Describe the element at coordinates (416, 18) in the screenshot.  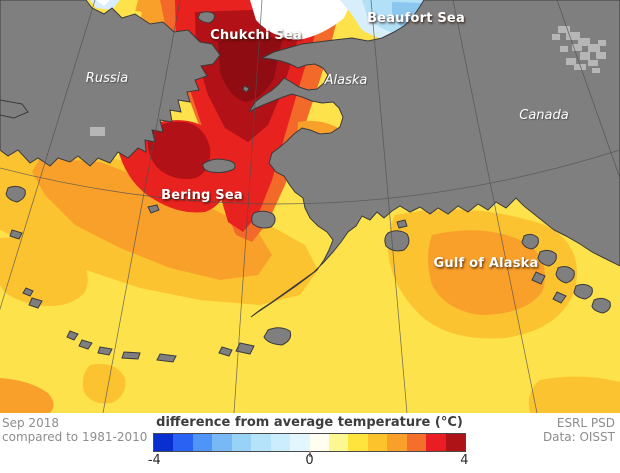
I see `label-beaufort-sea: Beaufort Sea` at that location.